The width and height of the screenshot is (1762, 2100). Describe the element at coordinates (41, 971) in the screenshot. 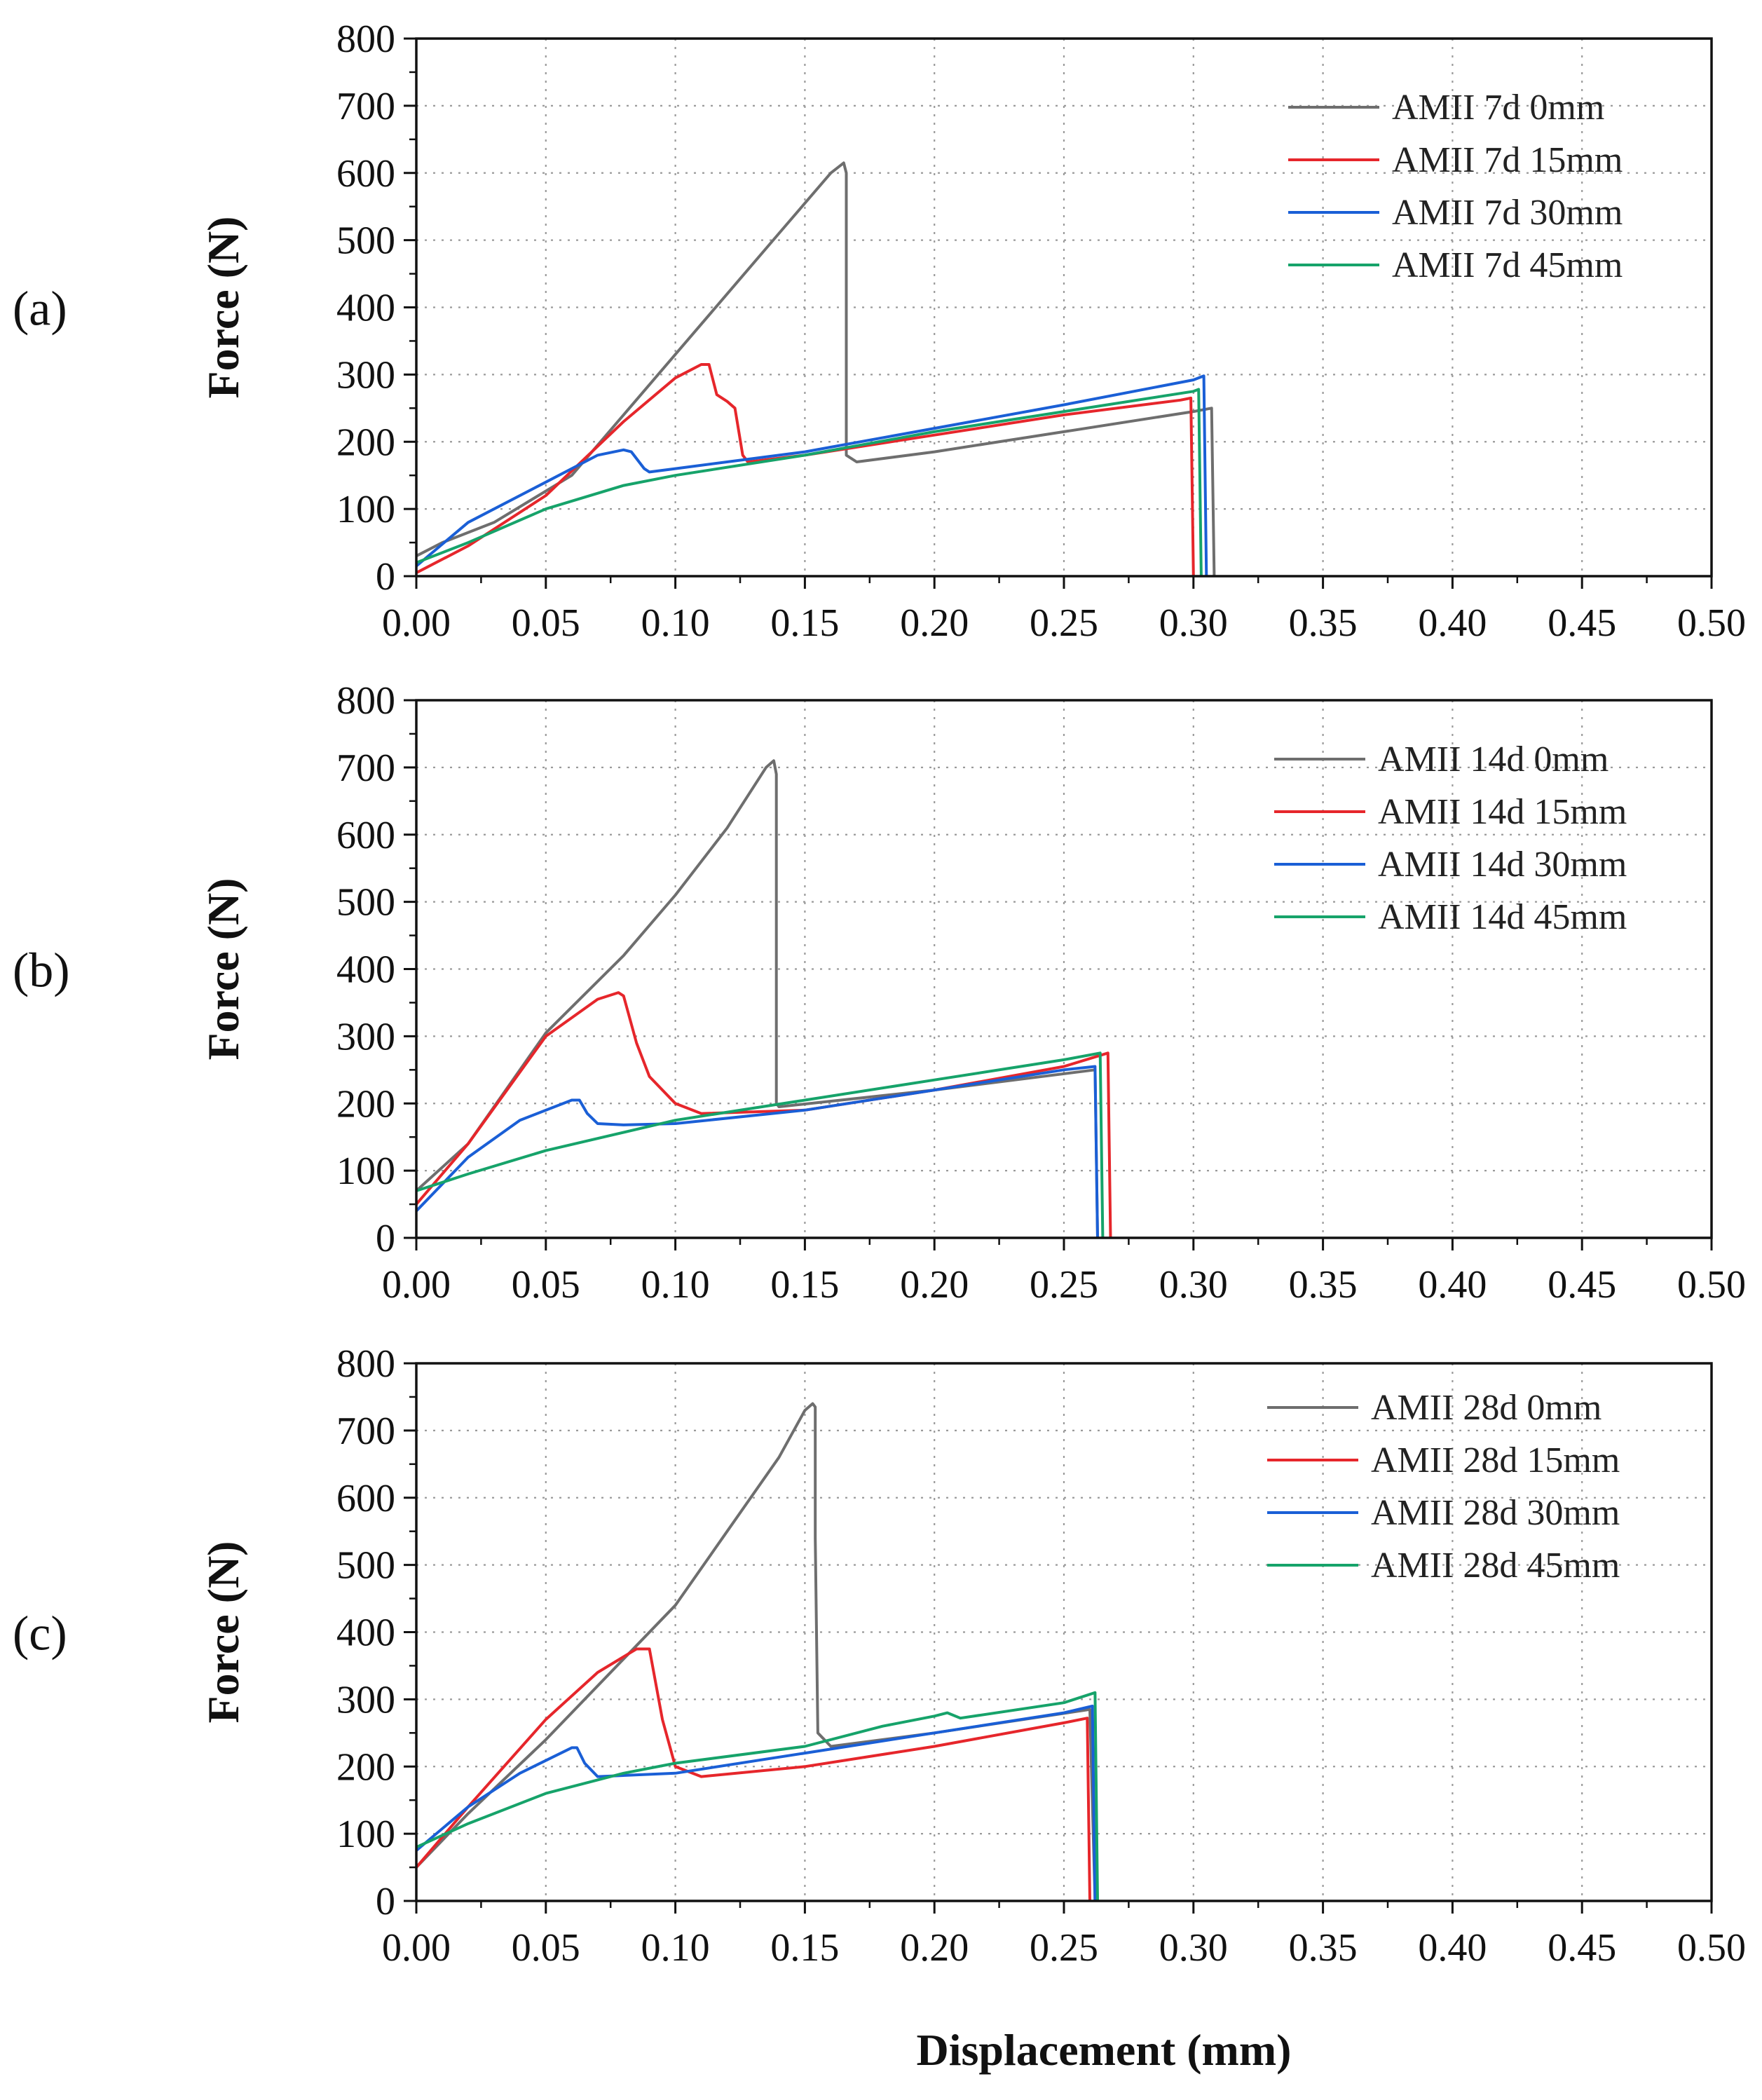

I see `panel-label: (b)` at that location.